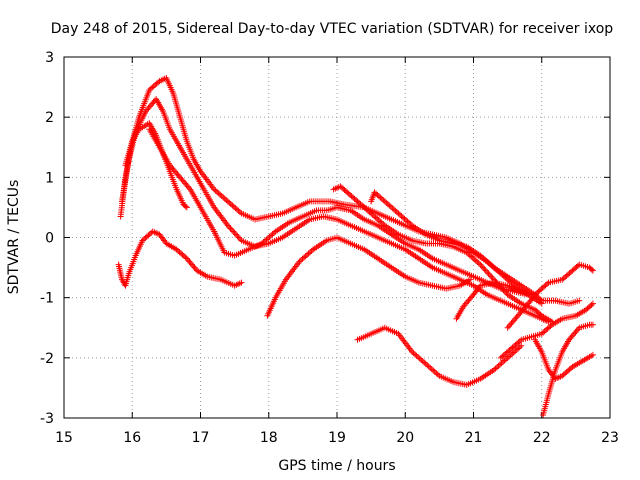  I want to click on y-tick-label: -1, so click(47, 299).